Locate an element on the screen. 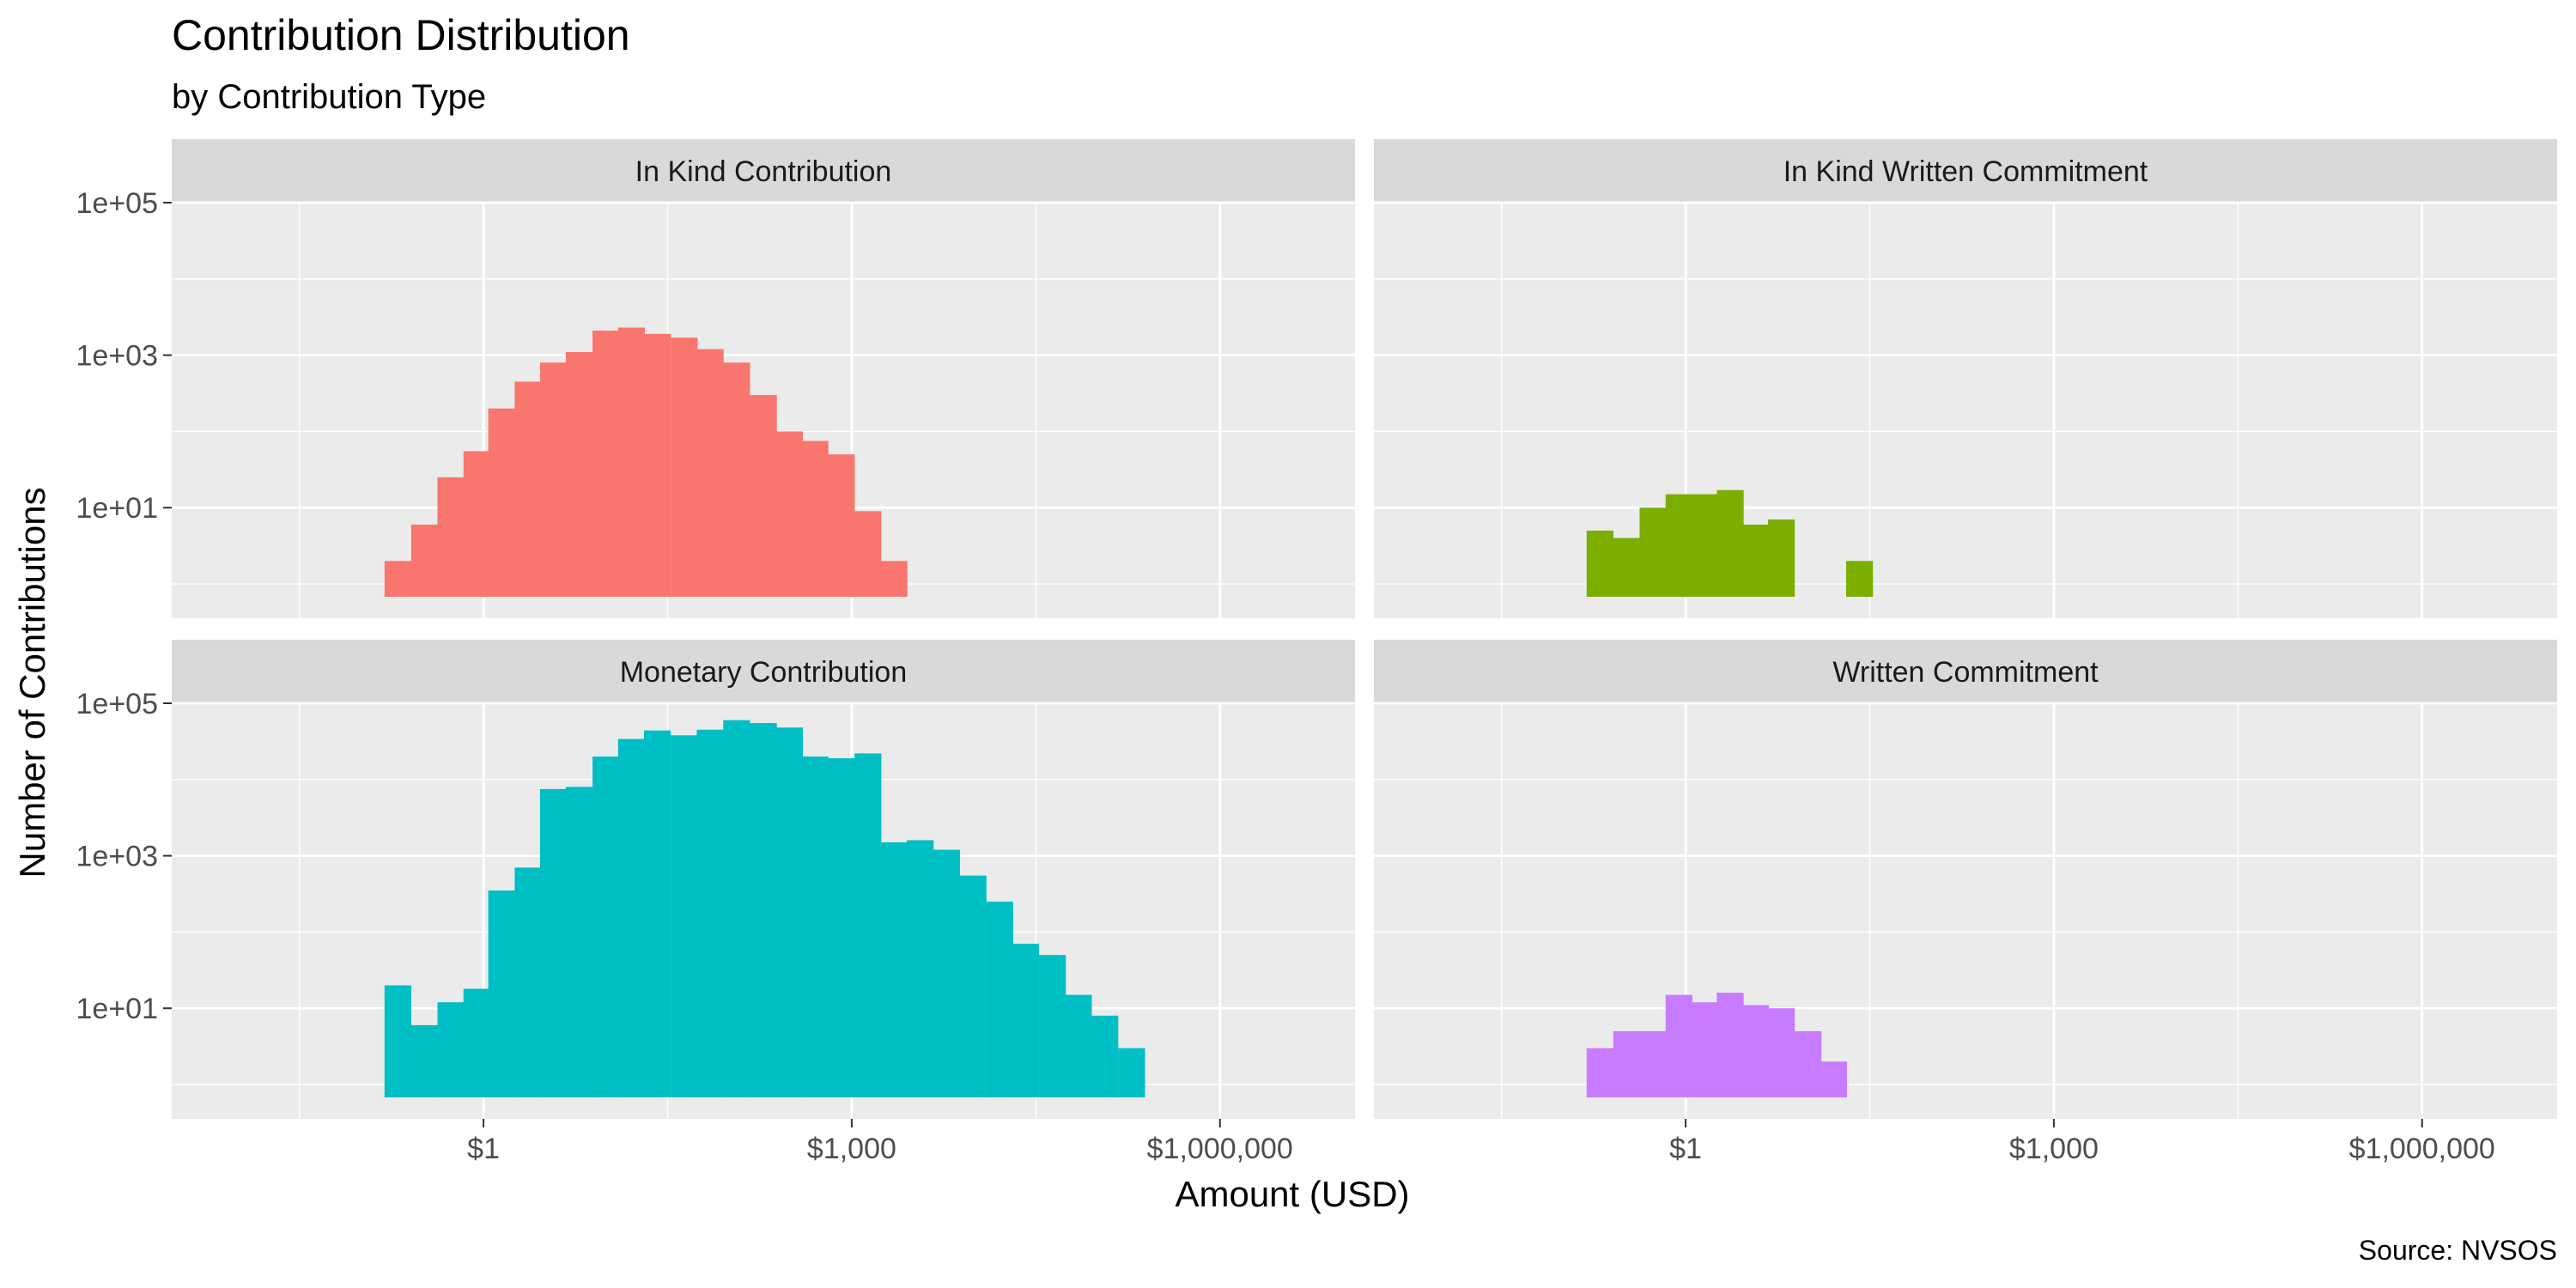 This screenshot has height=1288, width=2576. facet-strip-label: In Kind Written Commitment is located at coordinates (1966, 171).